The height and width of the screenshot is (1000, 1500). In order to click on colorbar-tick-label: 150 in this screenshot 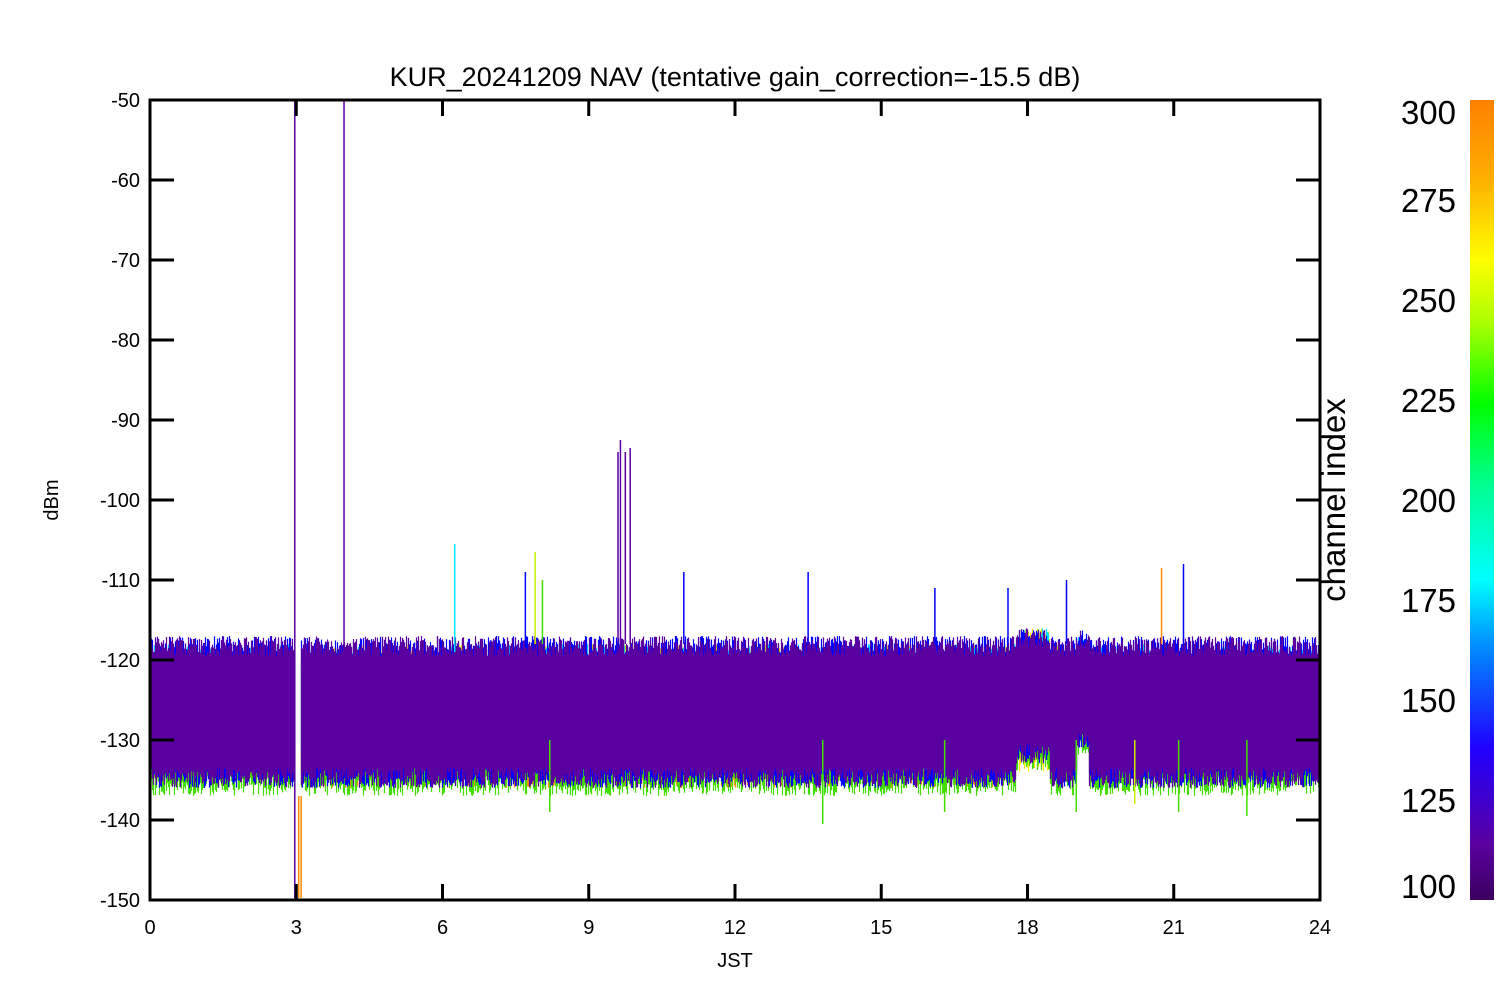, I will do `click(1428, 700)`.